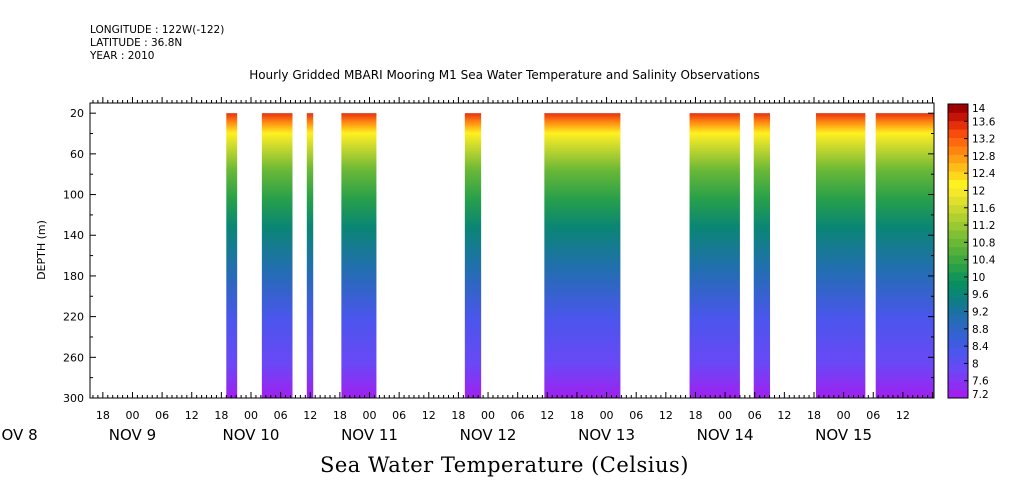 The height and width of the screenshot is (504, 1009). I want to click on colorbar-label: 12.4, so click(984, 174).